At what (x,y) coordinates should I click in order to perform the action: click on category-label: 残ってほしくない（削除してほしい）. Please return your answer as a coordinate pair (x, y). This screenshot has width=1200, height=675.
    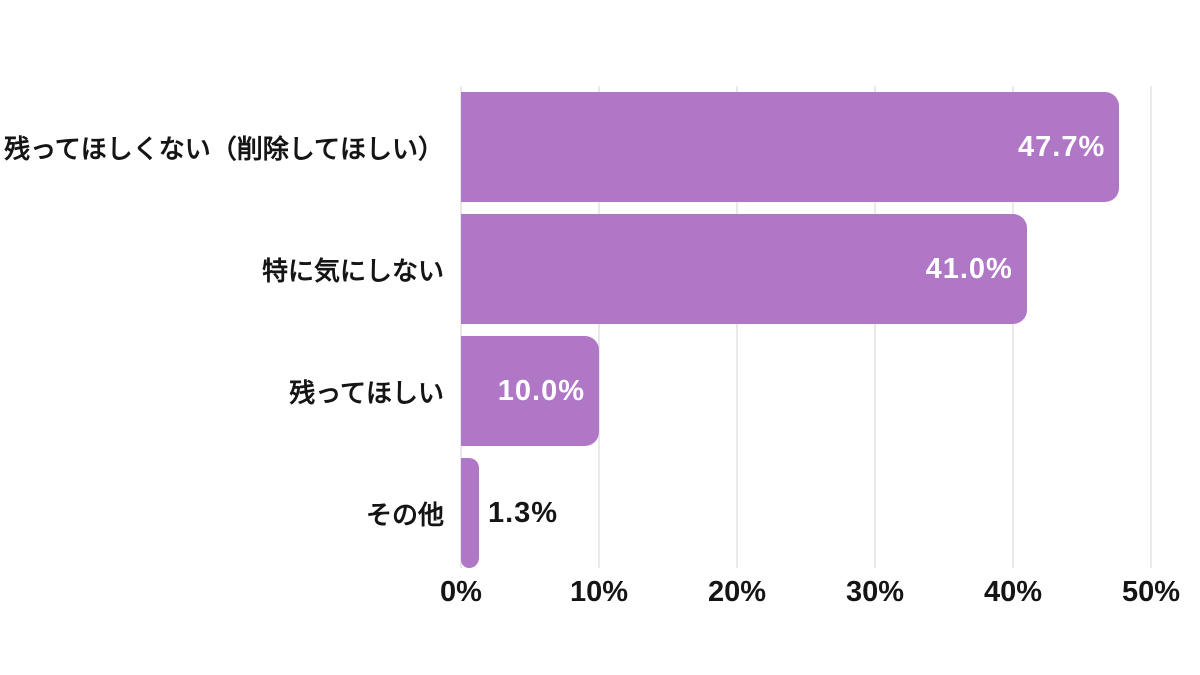
    Looking at the image, I should click on (224, 148).